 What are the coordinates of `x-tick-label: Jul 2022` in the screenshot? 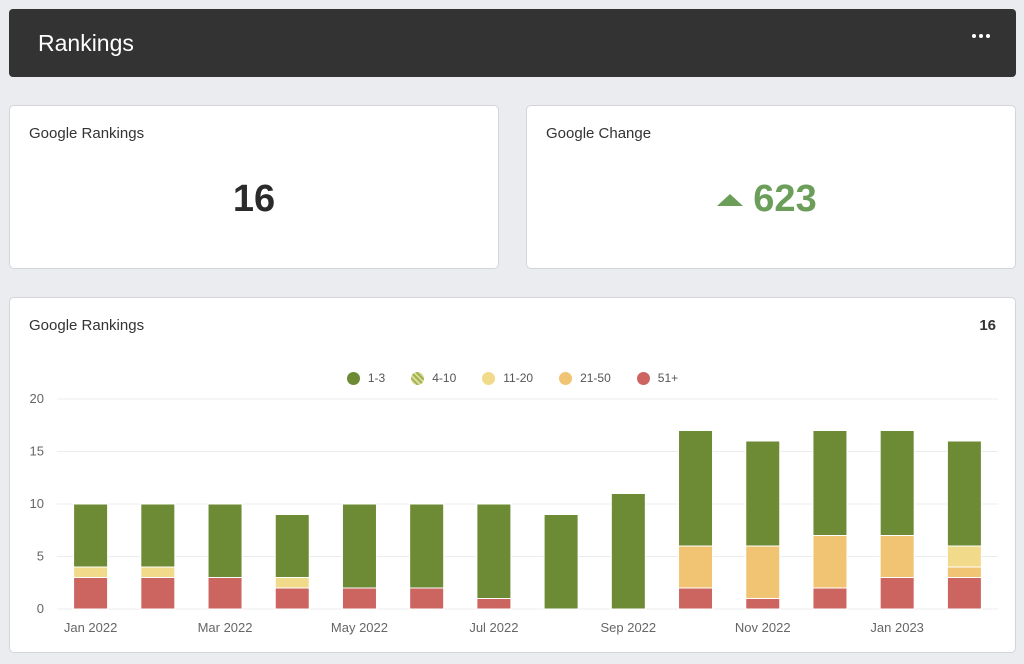 It's located at (493, 627).